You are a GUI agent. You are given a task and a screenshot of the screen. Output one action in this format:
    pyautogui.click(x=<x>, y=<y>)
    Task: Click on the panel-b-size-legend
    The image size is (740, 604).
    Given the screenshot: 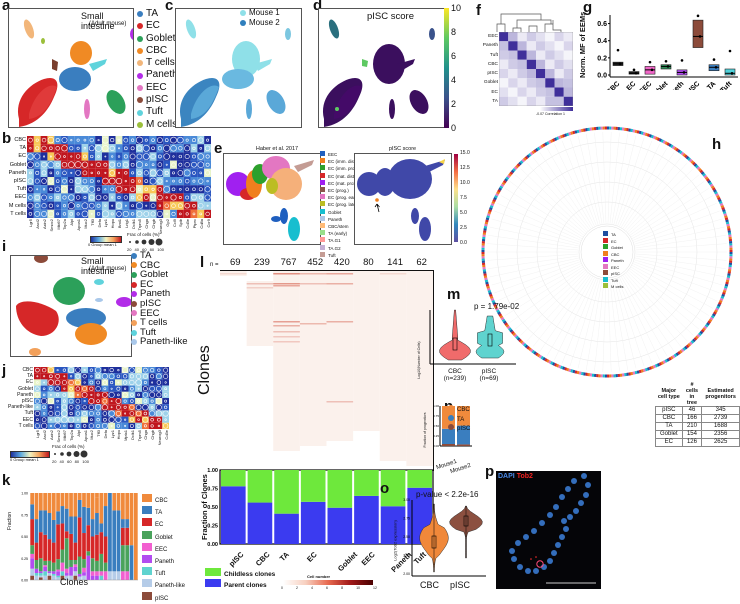 What is the action you would take?
    pyautogui.click(x=145, y=242)
    